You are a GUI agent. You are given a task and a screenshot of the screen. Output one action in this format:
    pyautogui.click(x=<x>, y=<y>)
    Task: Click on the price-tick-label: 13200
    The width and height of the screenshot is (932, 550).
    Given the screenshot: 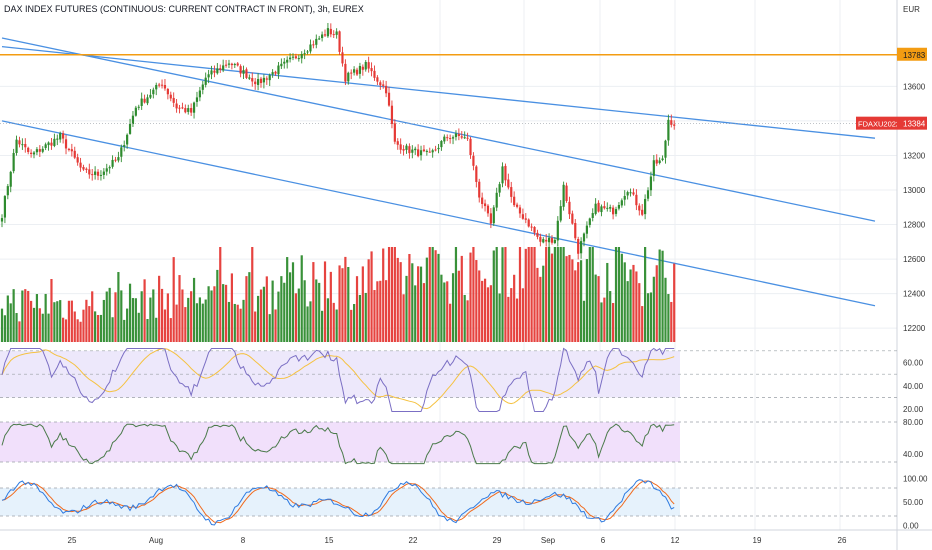 What is the action you would take?
    pyautogui.click(x=914, y=155)
    